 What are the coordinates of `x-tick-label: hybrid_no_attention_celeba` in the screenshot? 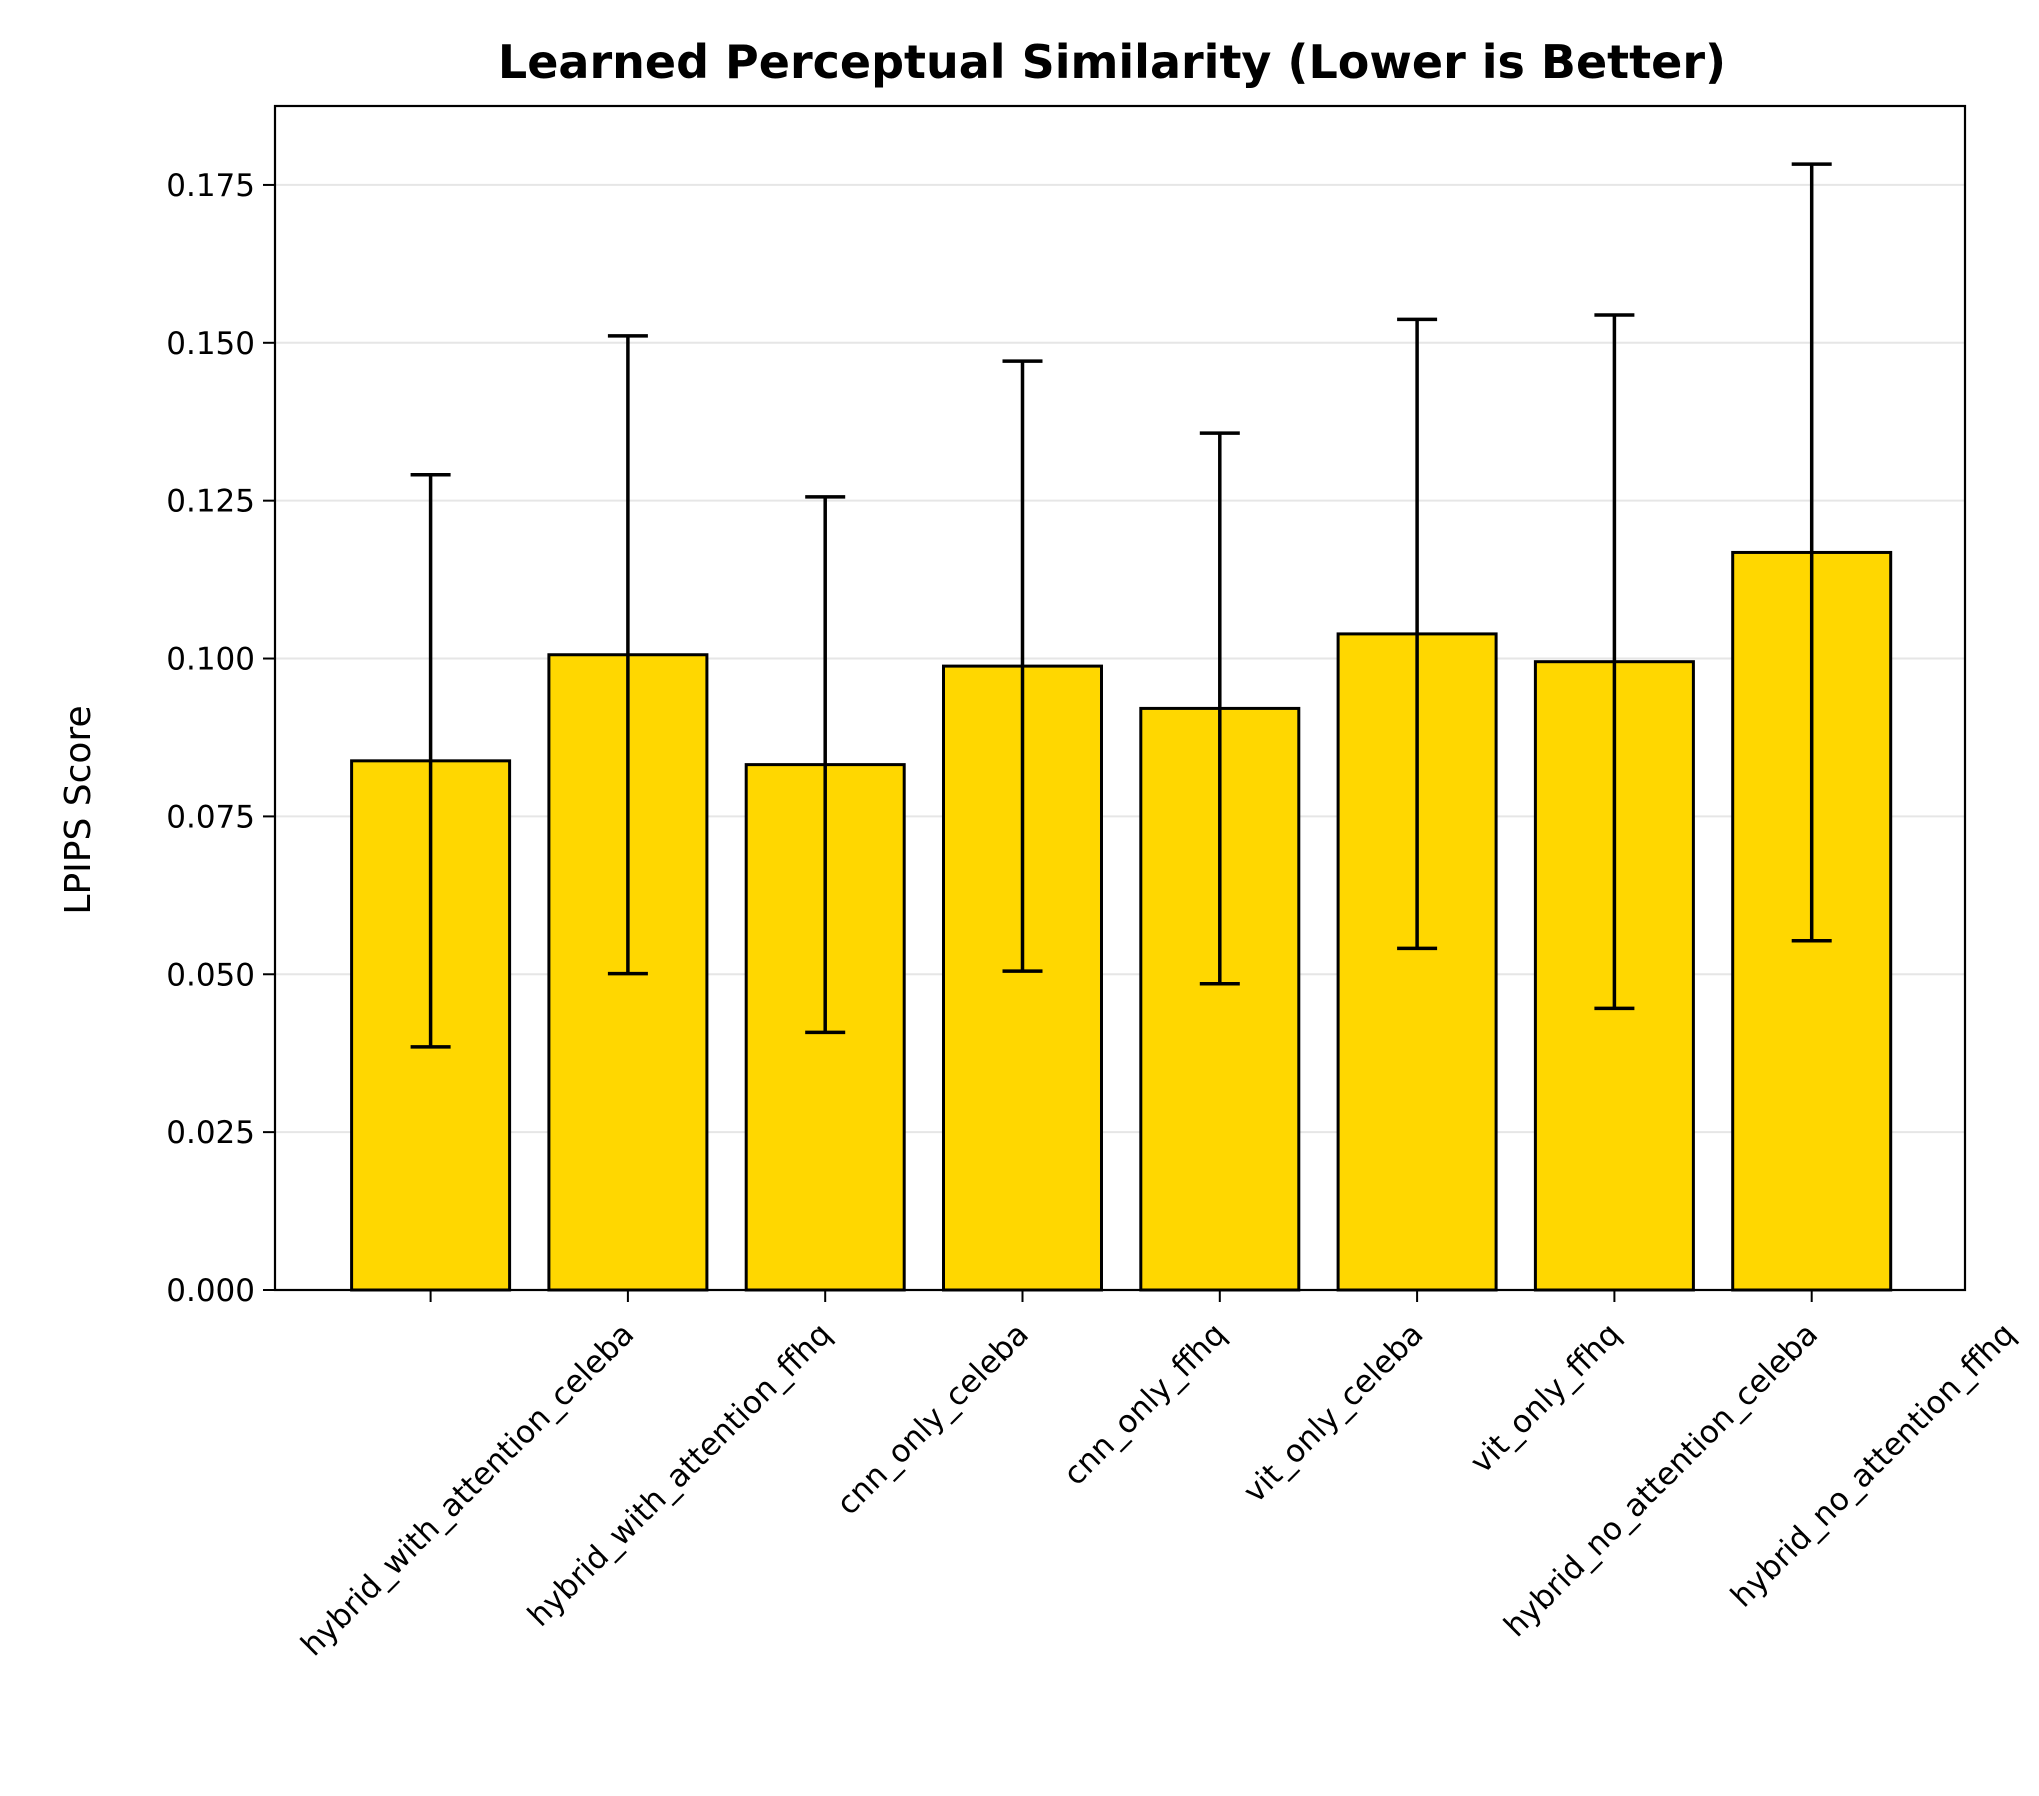 It's located at (1661, 1480).